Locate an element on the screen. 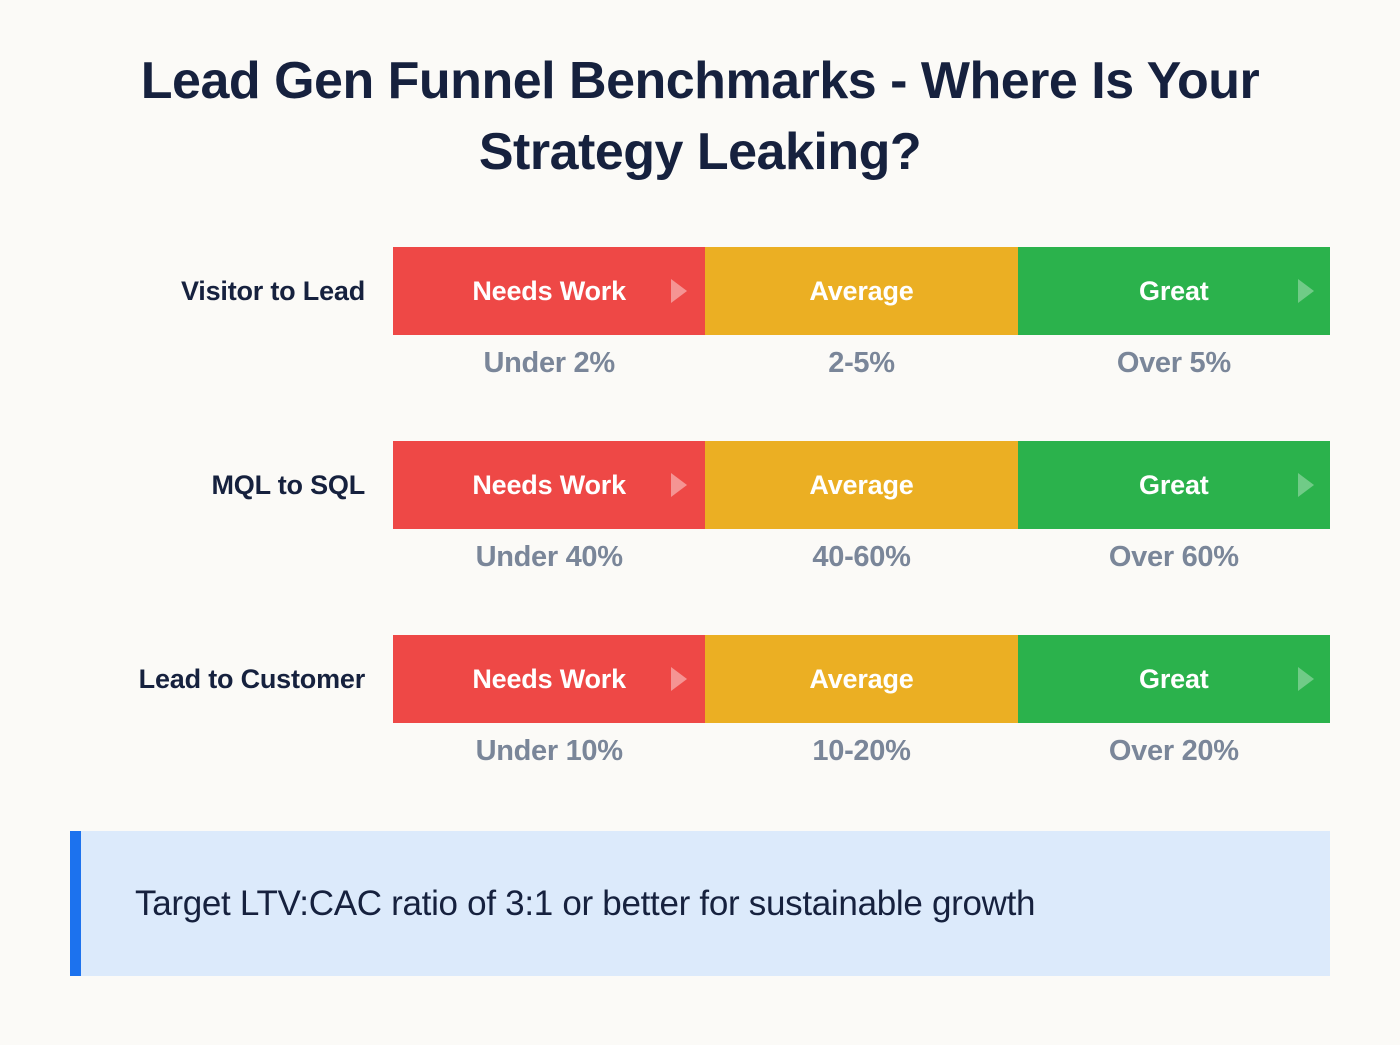 The width and height of the screenshot is (1400, 1045). value-great: Over 60% is located at coordinates (1173, 557).